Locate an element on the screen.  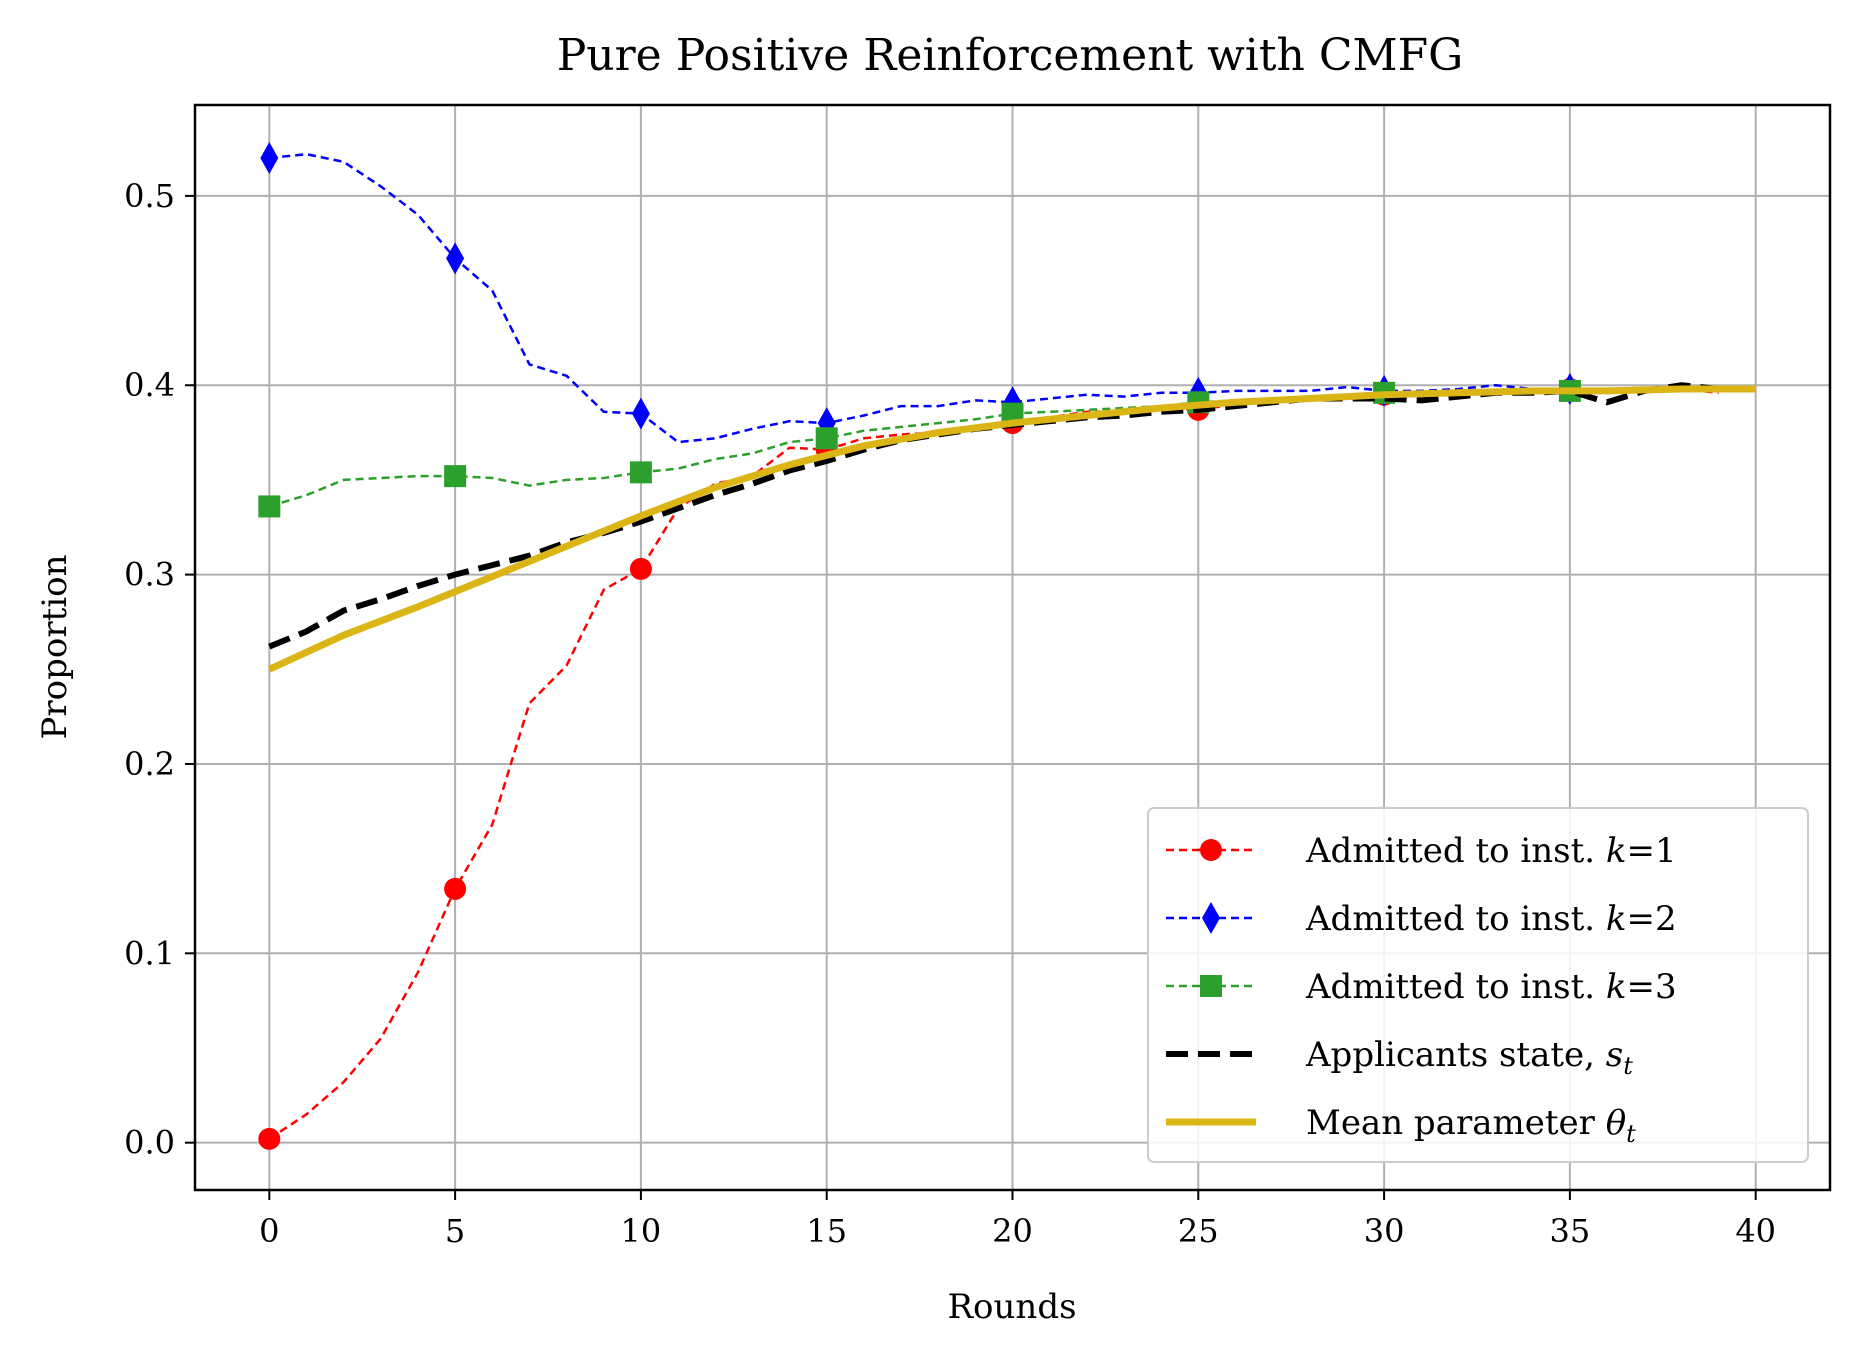
y-axis-title: Proportion is located at coordinates (55, 647).